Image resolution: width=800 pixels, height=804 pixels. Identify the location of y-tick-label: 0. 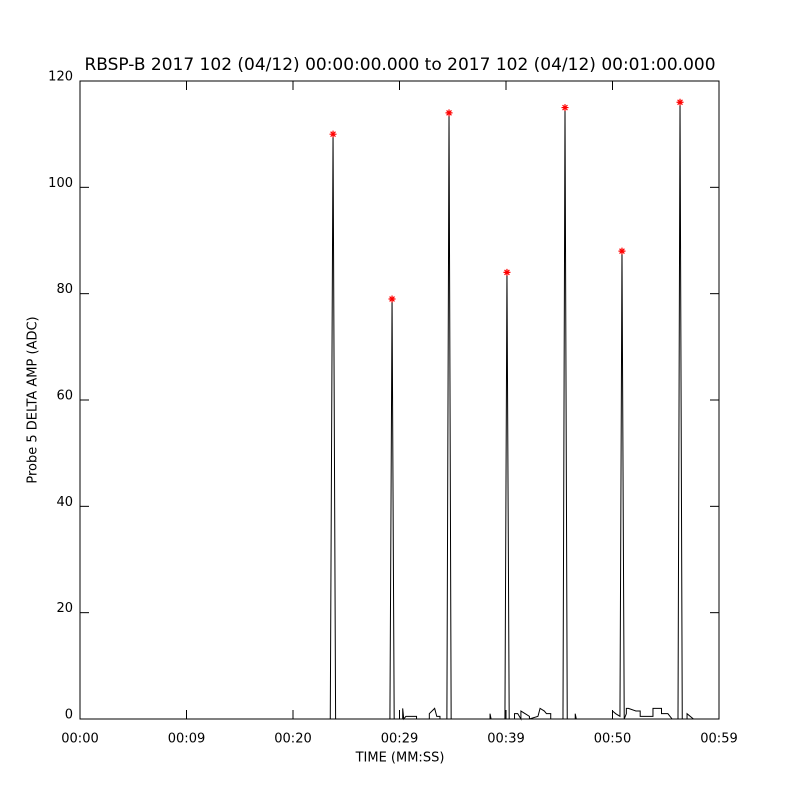
(69, 715).